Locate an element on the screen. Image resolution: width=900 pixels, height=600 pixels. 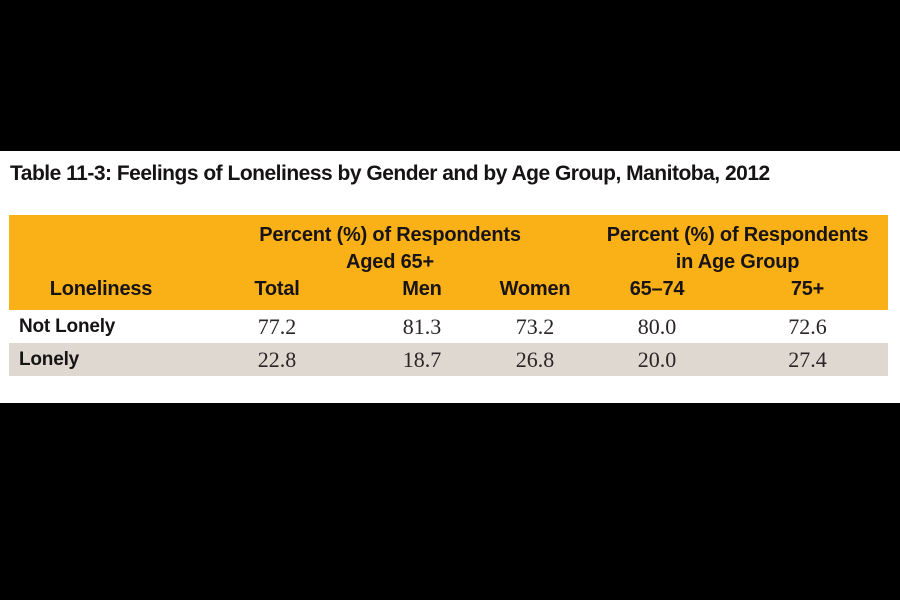
column-header-men: Men is located at coordinates (422, 289).